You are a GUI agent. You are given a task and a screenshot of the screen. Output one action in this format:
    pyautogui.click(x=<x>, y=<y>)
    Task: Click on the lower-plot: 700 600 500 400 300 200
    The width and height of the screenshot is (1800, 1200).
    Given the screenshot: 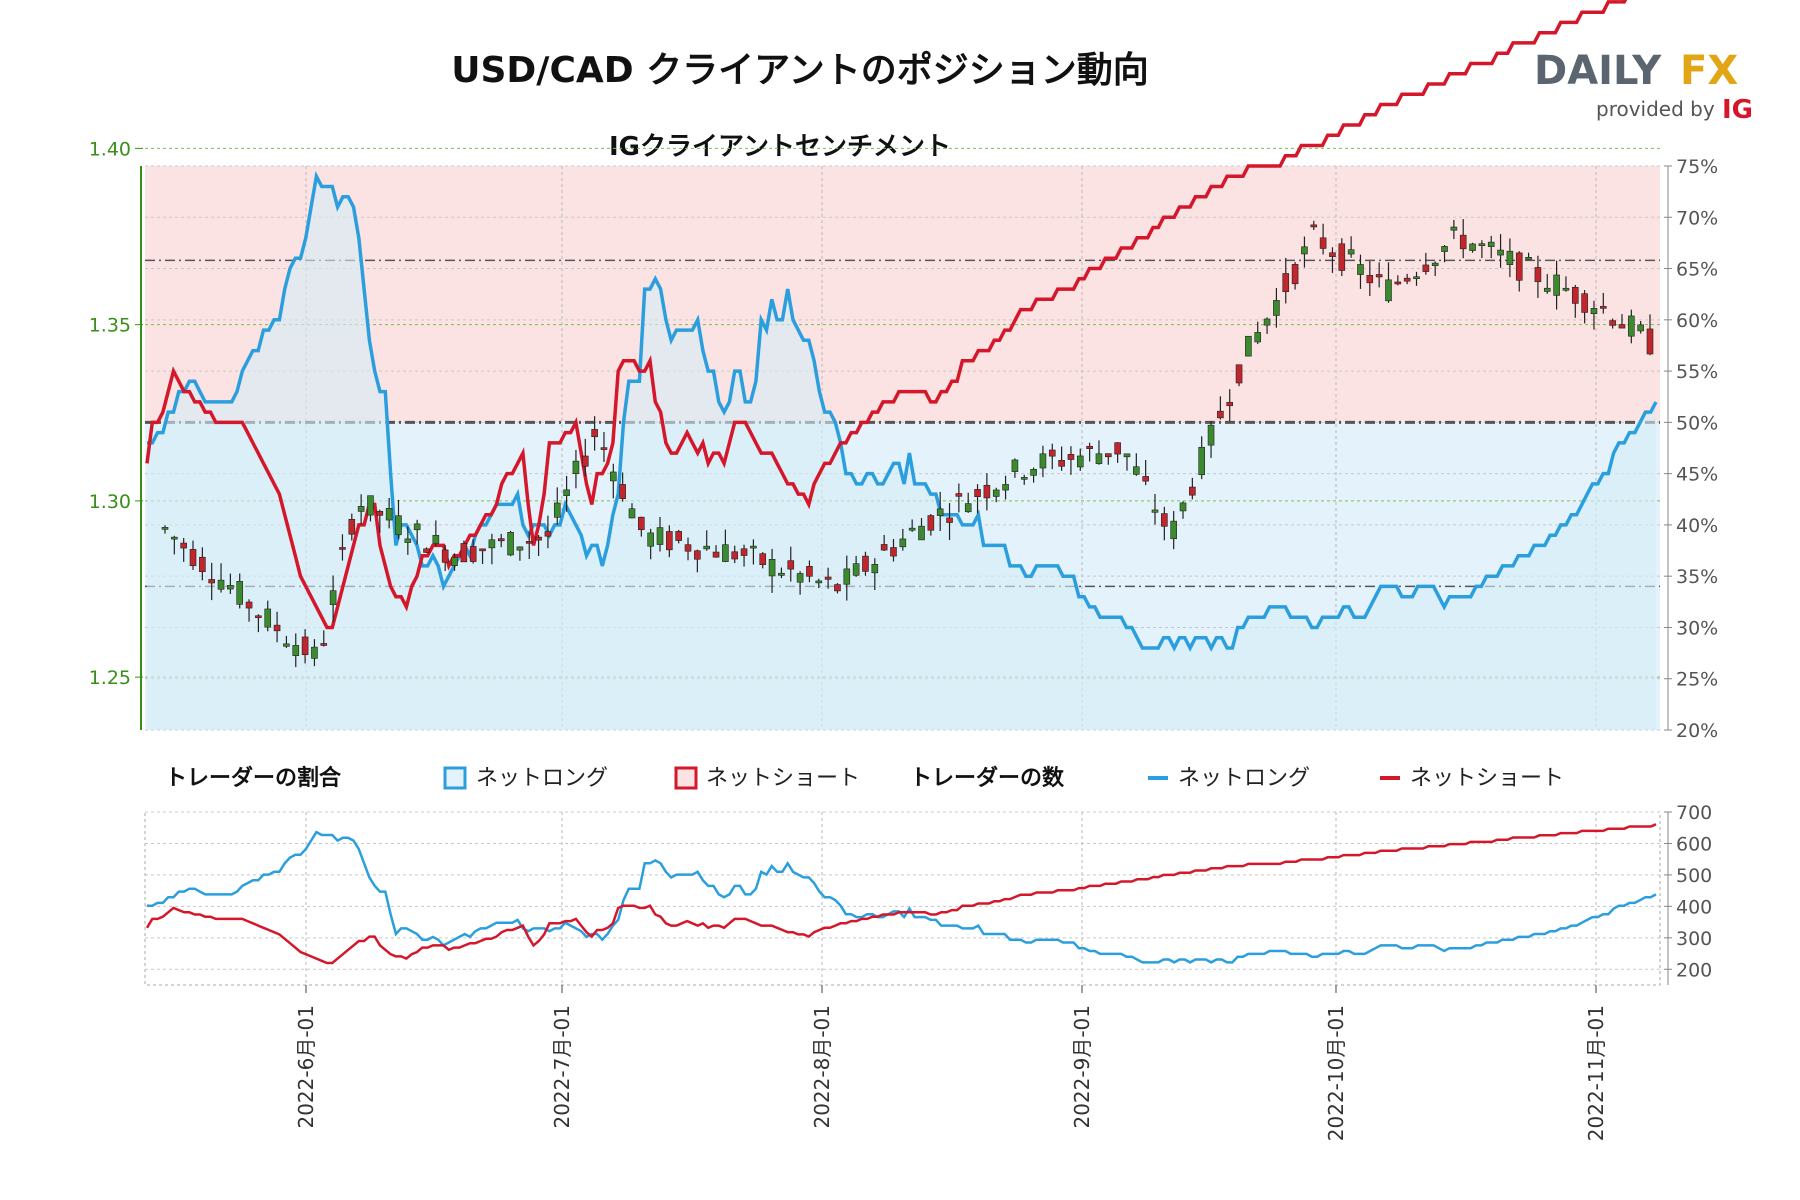 What is the action you would take?
    pyautogui.click(x=928, y=894)
    